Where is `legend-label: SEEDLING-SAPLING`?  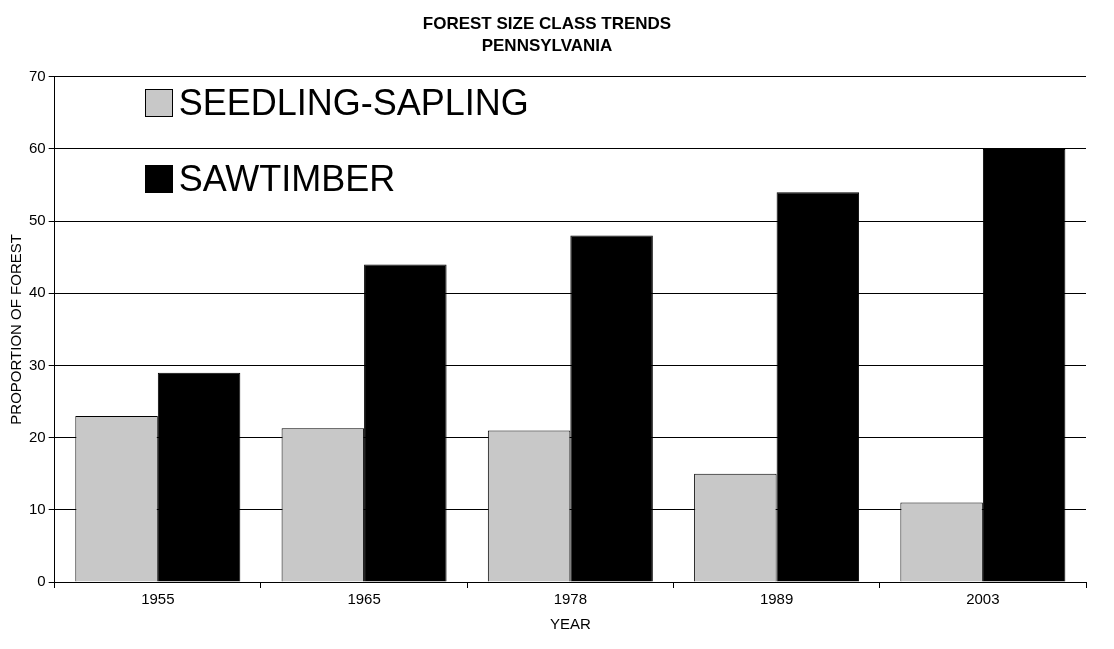 legend-label: SEEDLING-SAPLING is located at coordinates (353, 102).